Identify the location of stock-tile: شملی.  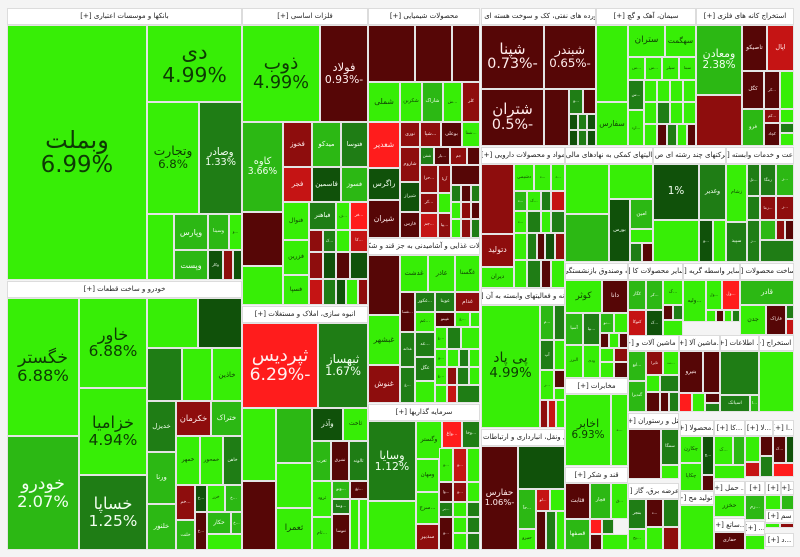
(384, 102).